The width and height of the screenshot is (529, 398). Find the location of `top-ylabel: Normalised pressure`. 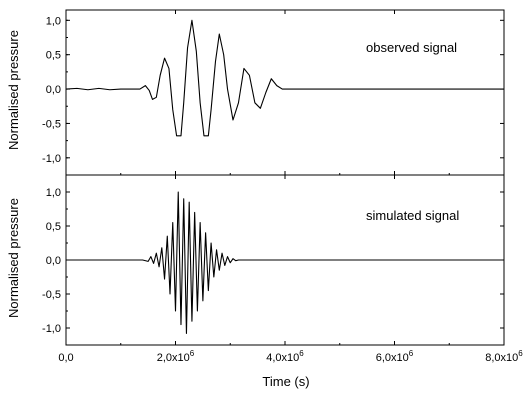

top-ylabel: Normalised pressure is located at coordinates (13, 90).